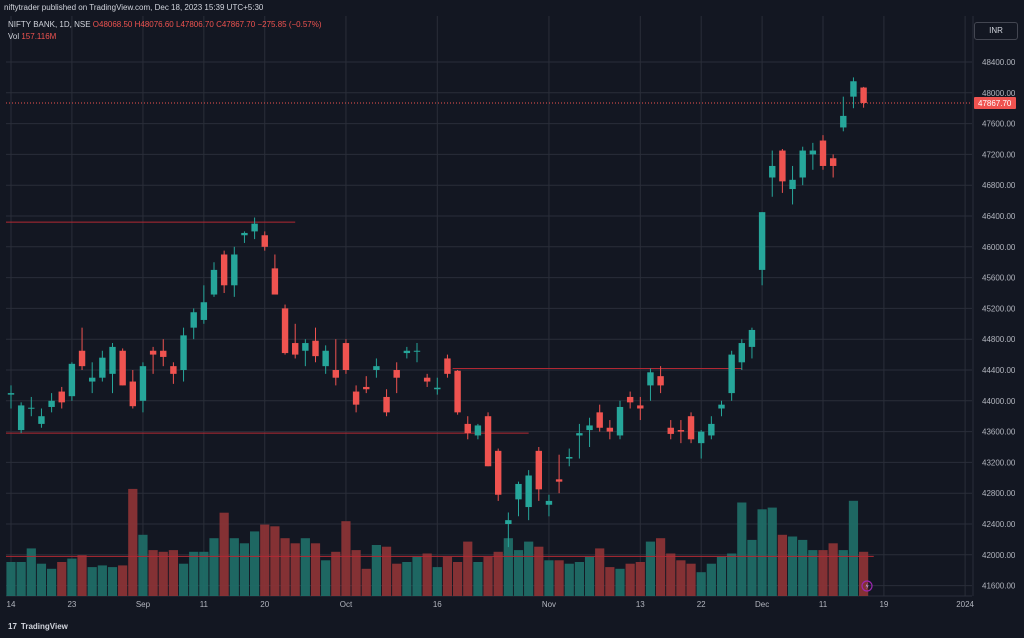 The image size is (1024, 638). What do you see at coordinates (40, 627) in the screenshot?
I see `tradingview-logo: 17 TradingView` at bounding box center [40, 627].